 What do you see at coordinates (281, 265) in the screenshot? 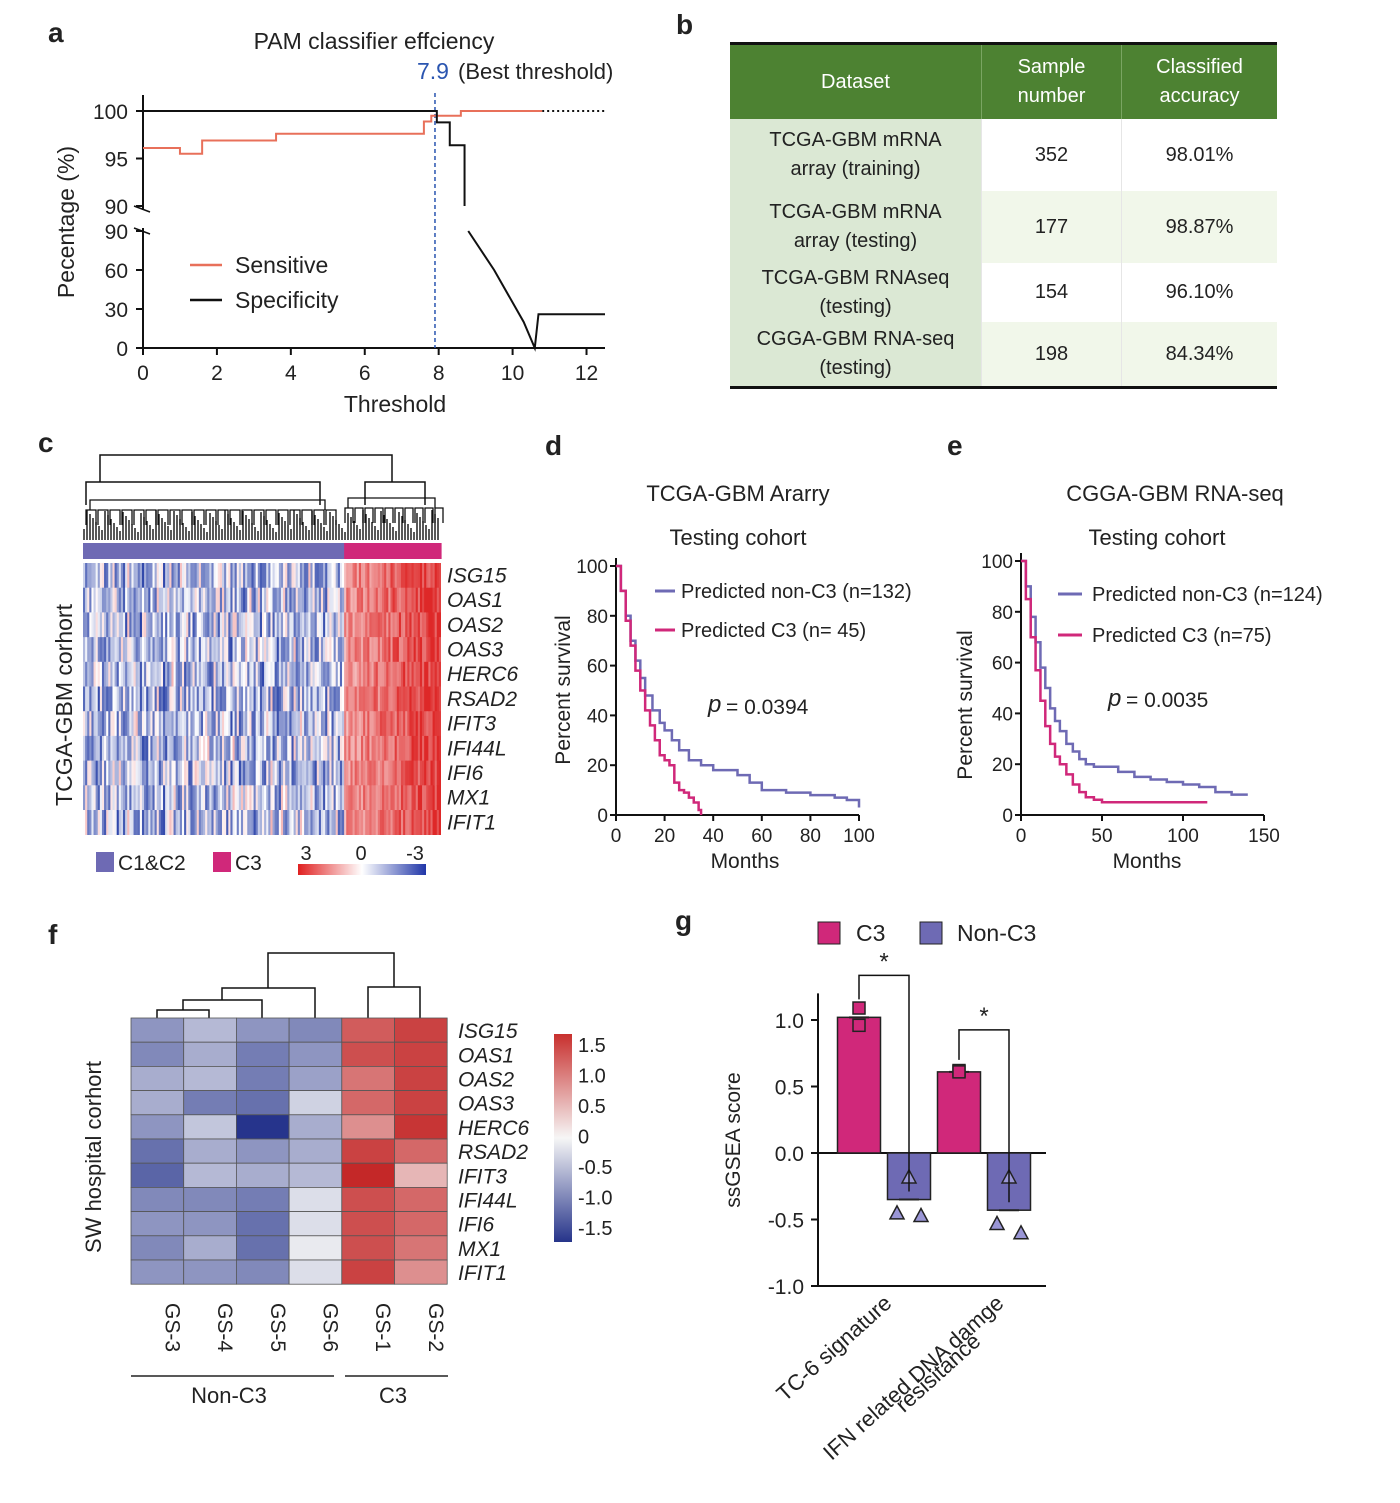
I see `legend-sensitive-label: Sensitive` at bounding box center [281, 265].